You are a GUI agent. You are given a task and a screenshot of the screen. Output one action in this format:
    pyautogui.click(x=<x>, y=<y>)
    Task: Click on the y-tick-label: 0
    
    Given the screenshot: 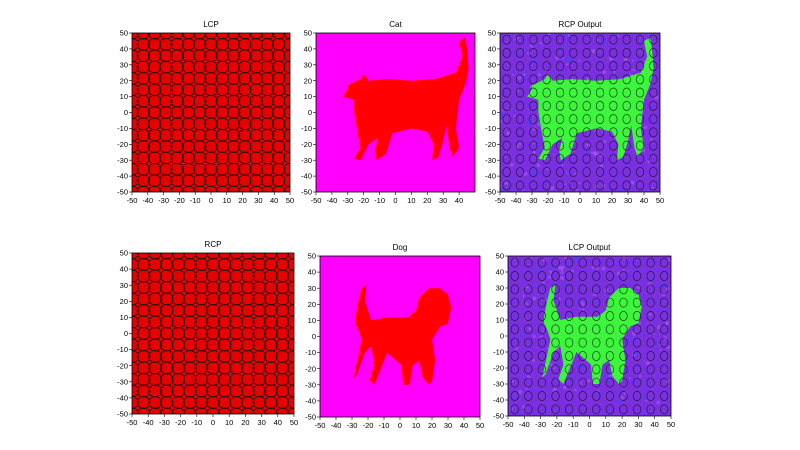 What is the action you would take?
    pyautogui.click(x=314, y=336)
    